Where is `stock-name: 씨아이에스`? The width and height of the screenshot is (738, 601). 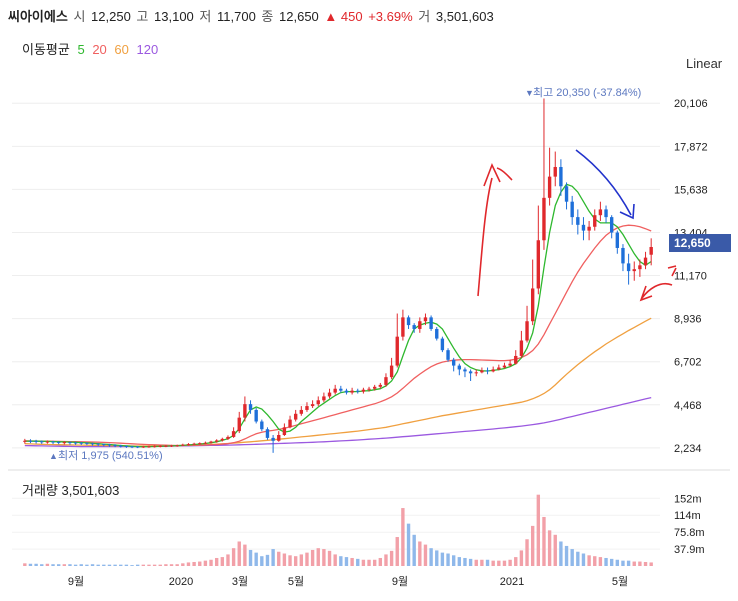
stock-name: 씨아이에스 is located at coordinates (38, 16).